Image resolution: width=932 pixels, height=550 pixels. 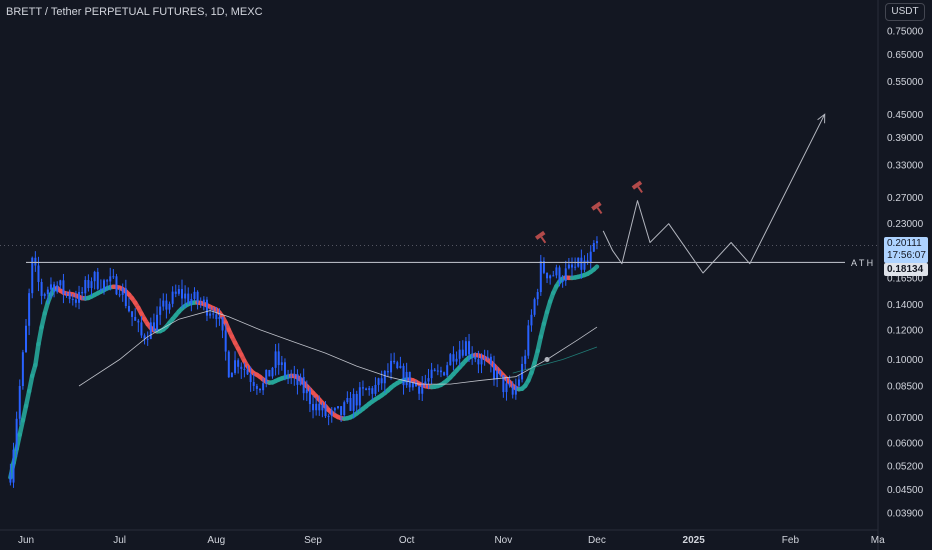 I want to click on y-tick-label: 0.16500, so click(x=905, y=278).